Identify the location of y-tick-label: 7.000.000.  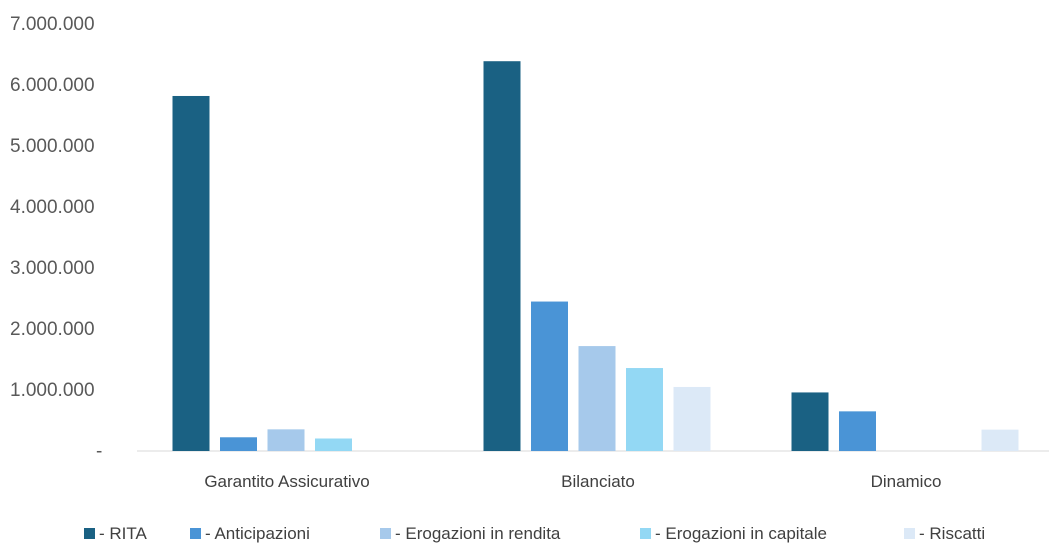
(52, 24).